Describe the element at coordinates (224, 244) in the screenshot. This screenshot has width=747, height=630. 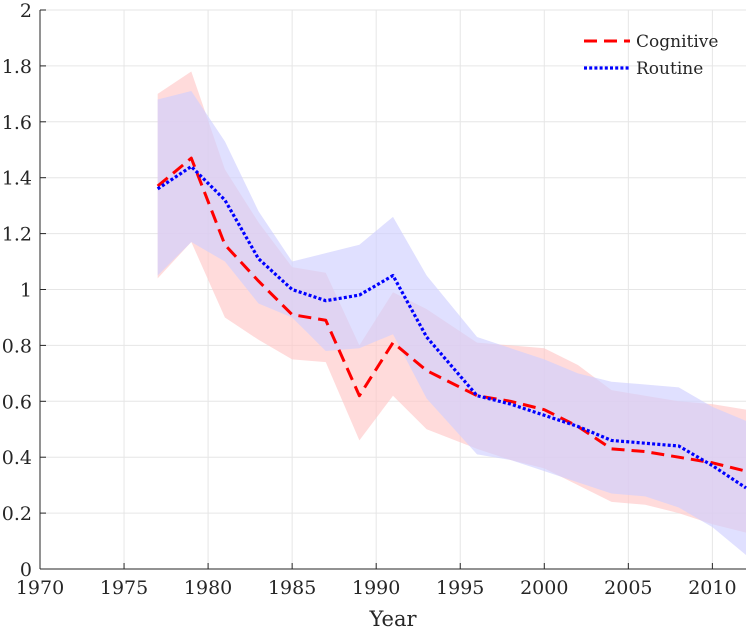
I see `data-point-cognitive-1981` at that location.